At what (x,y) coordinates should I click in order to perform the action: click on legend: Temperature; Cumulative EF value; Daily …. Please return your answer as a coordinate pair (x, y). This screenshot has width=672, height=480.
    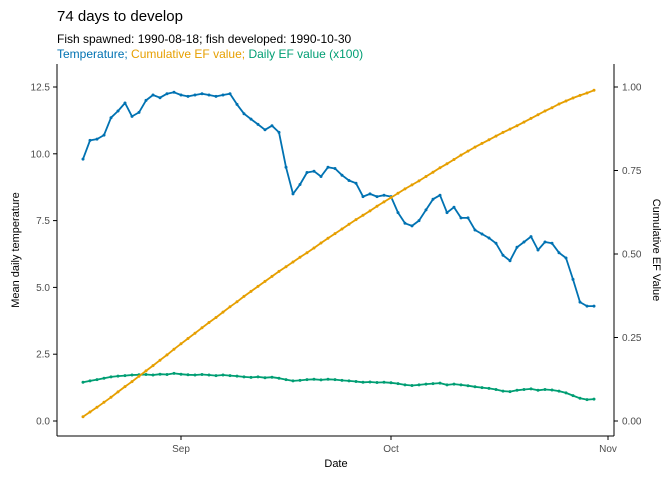
    Looking at the image, I should click on (210, 54).